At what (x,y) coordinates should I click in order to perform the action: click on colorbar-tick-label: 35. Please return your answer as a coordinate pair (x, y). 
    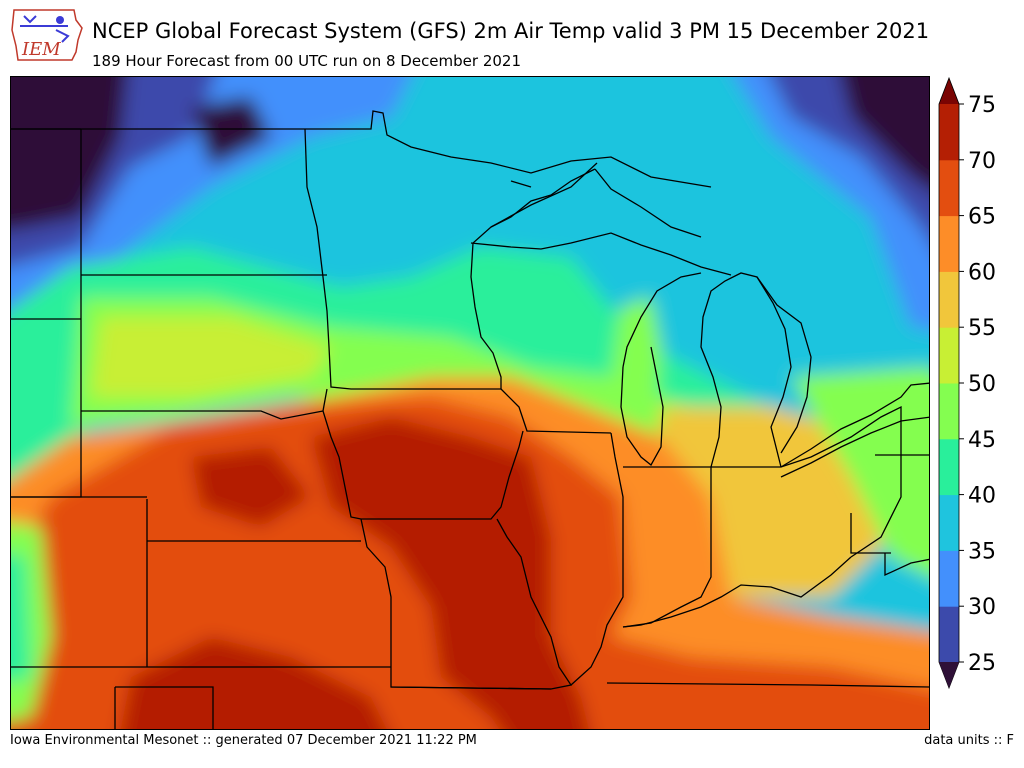
    Looking at the image, I should click on (982, 551).